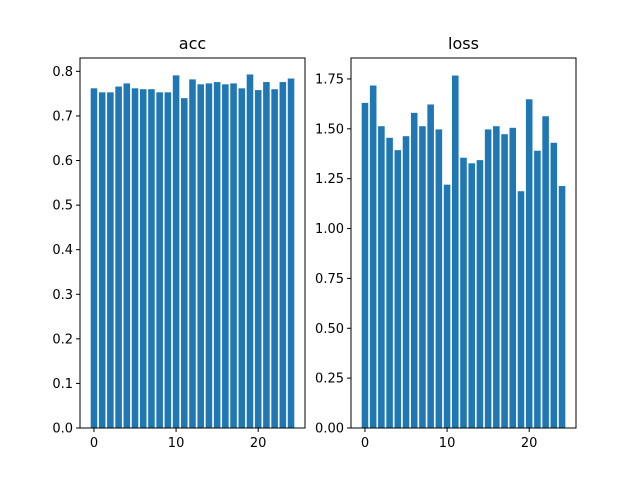 The image size is (640, 480). I want to click on acc-y-tick-label-1: 0.1, so click(62, 384).